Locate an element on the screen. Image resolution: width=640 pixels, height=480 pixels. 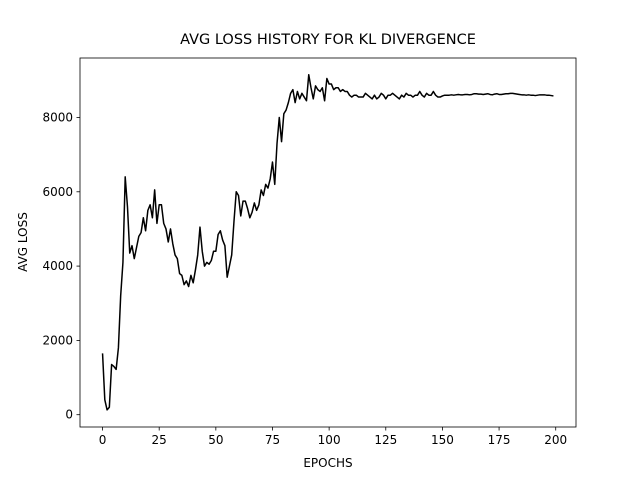
x-tick-label: 75 is located at coordinates (272, 440).